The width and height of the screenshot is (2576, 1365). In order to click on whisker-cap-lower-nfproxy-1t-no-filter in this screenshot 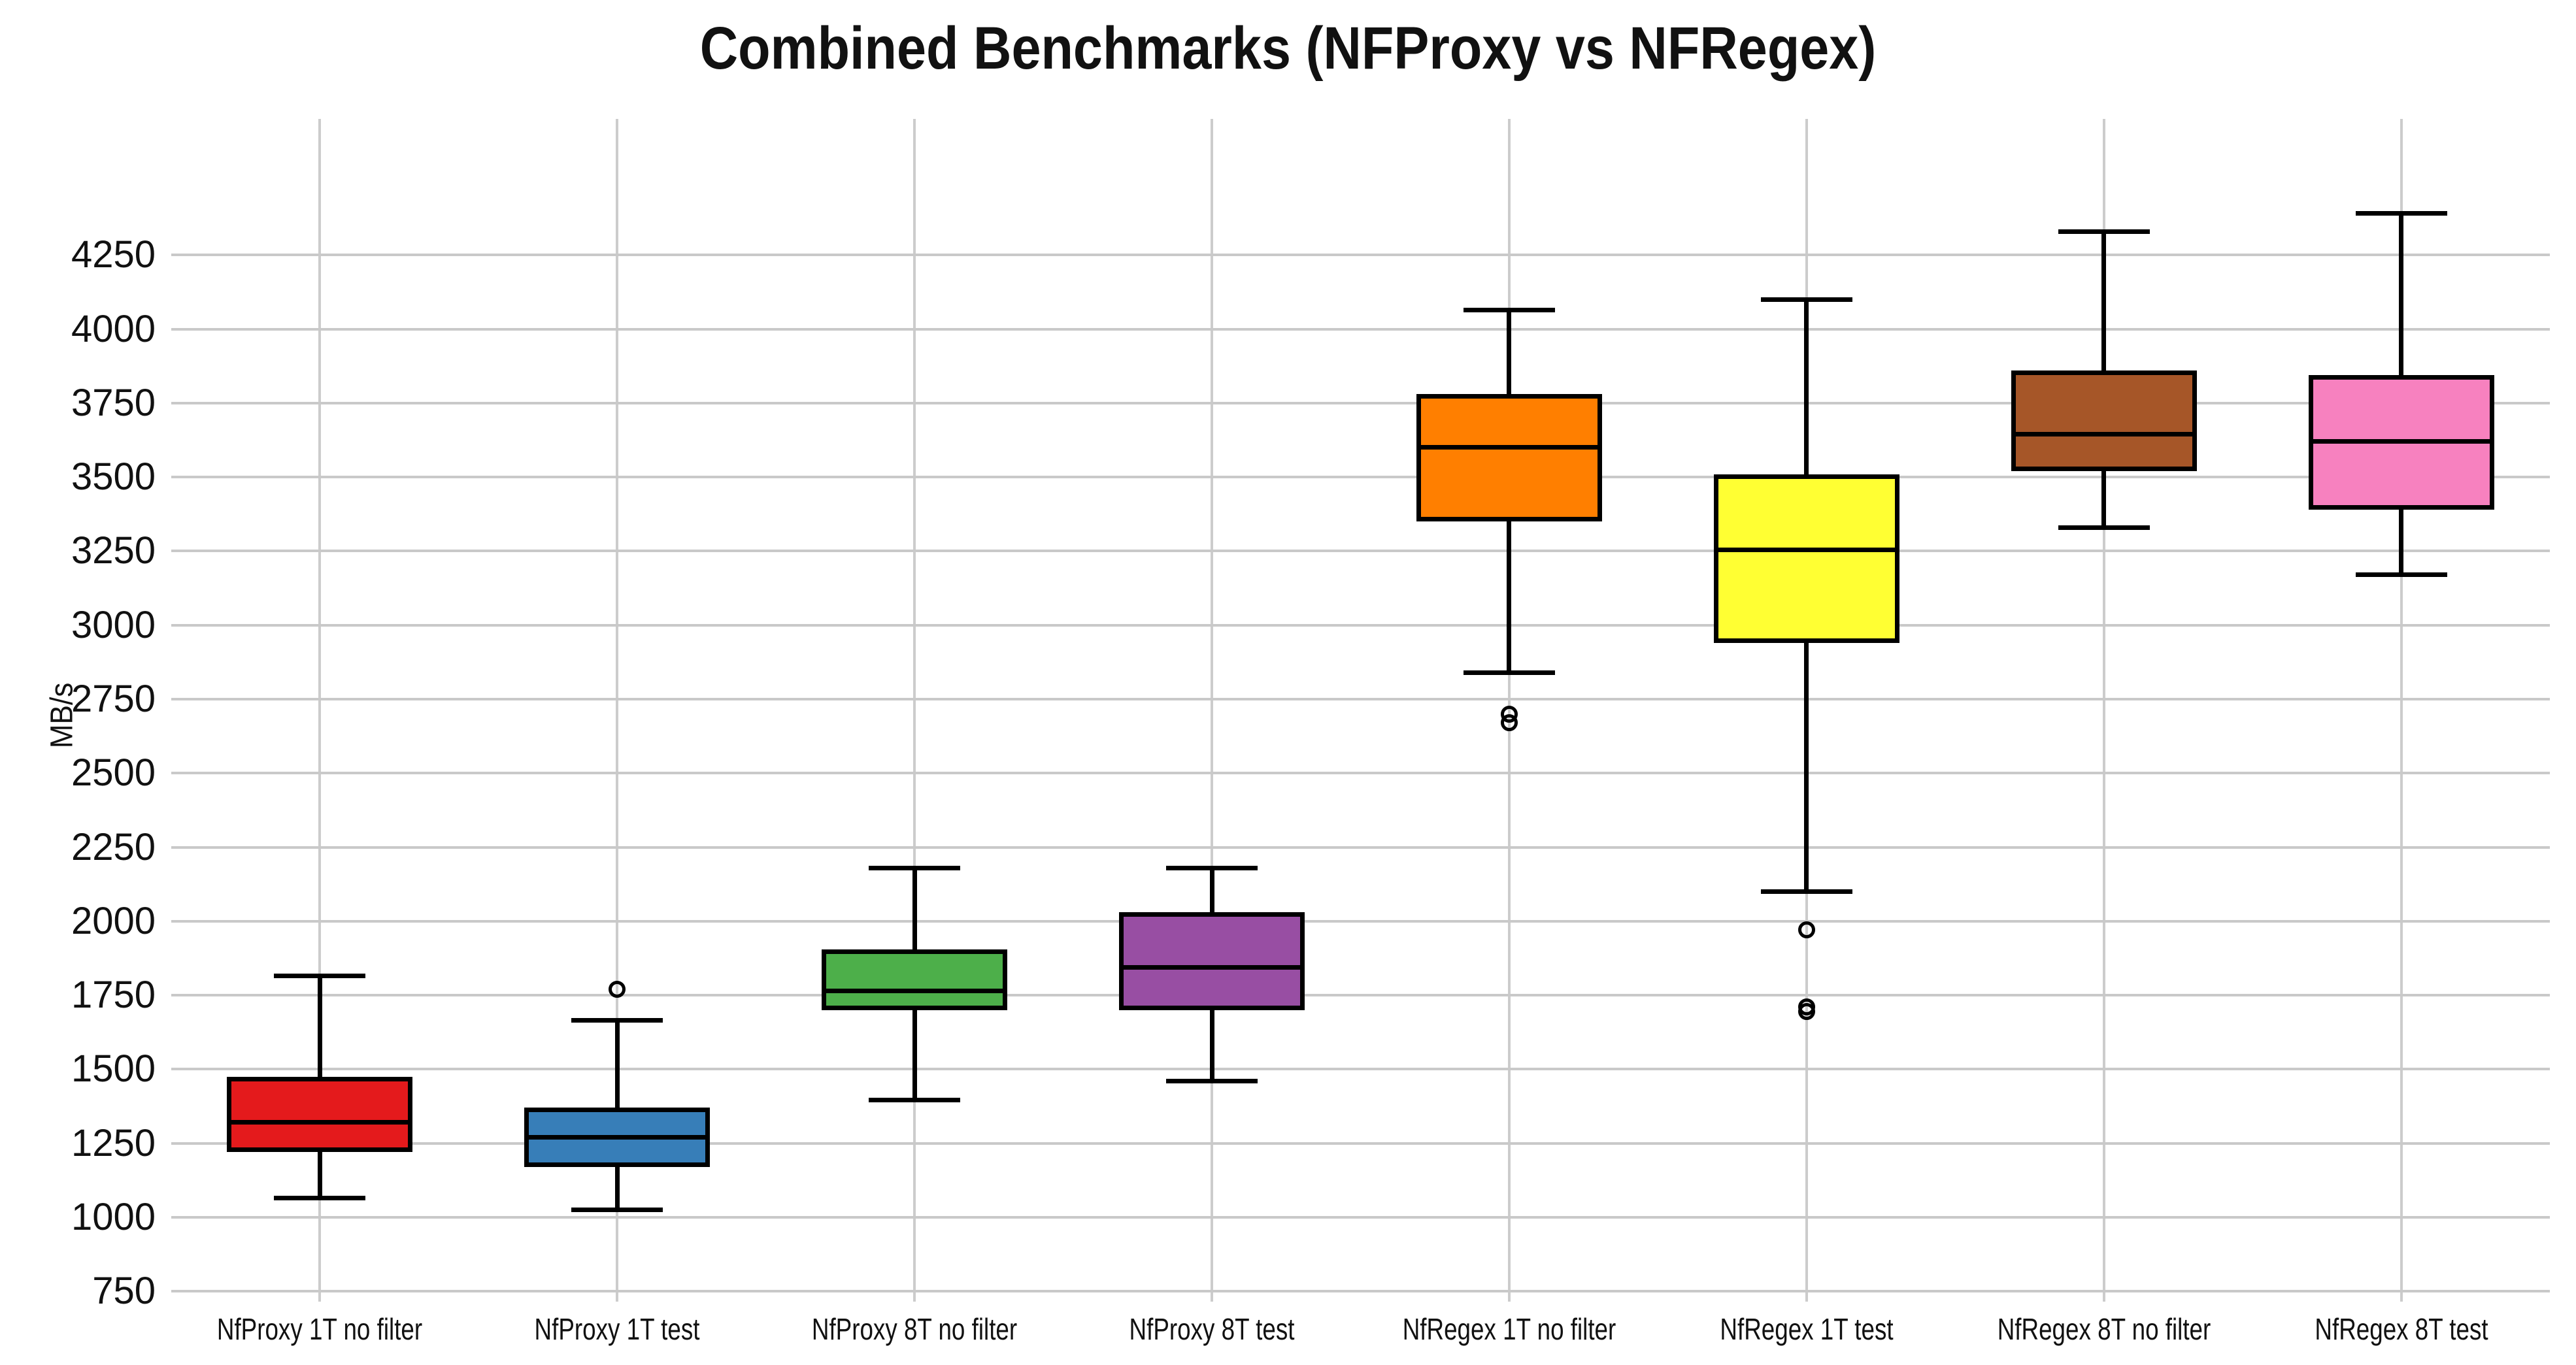, I will do `click(320, 1197)`.